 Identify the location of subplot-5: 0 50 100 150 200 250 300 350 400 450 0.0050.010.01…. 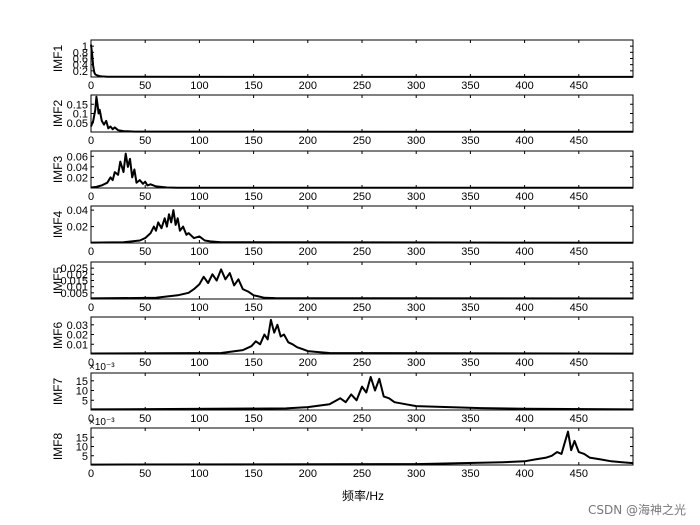
(342, 287).